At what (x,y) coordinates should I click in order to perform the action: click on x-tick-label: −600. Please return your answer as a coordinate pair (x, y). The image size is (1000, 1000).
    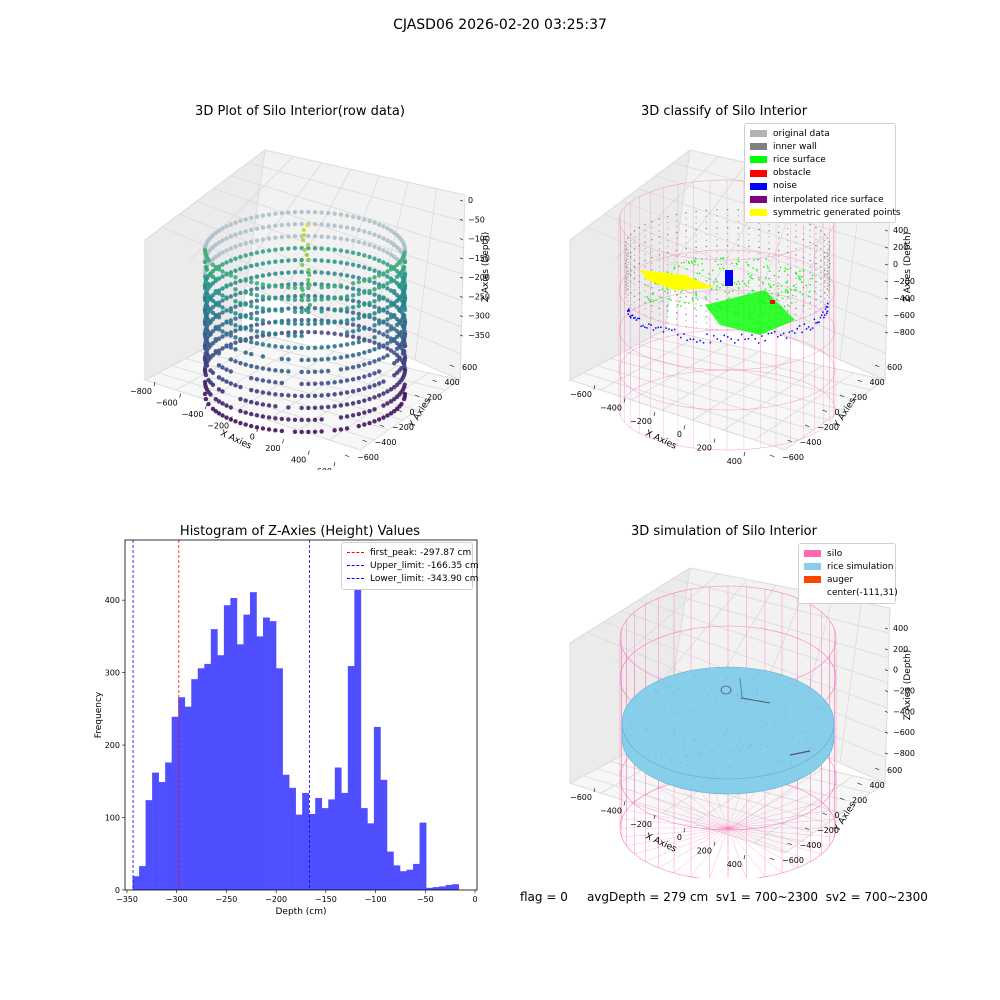
    Looking at the image, I should click on (581, 394).